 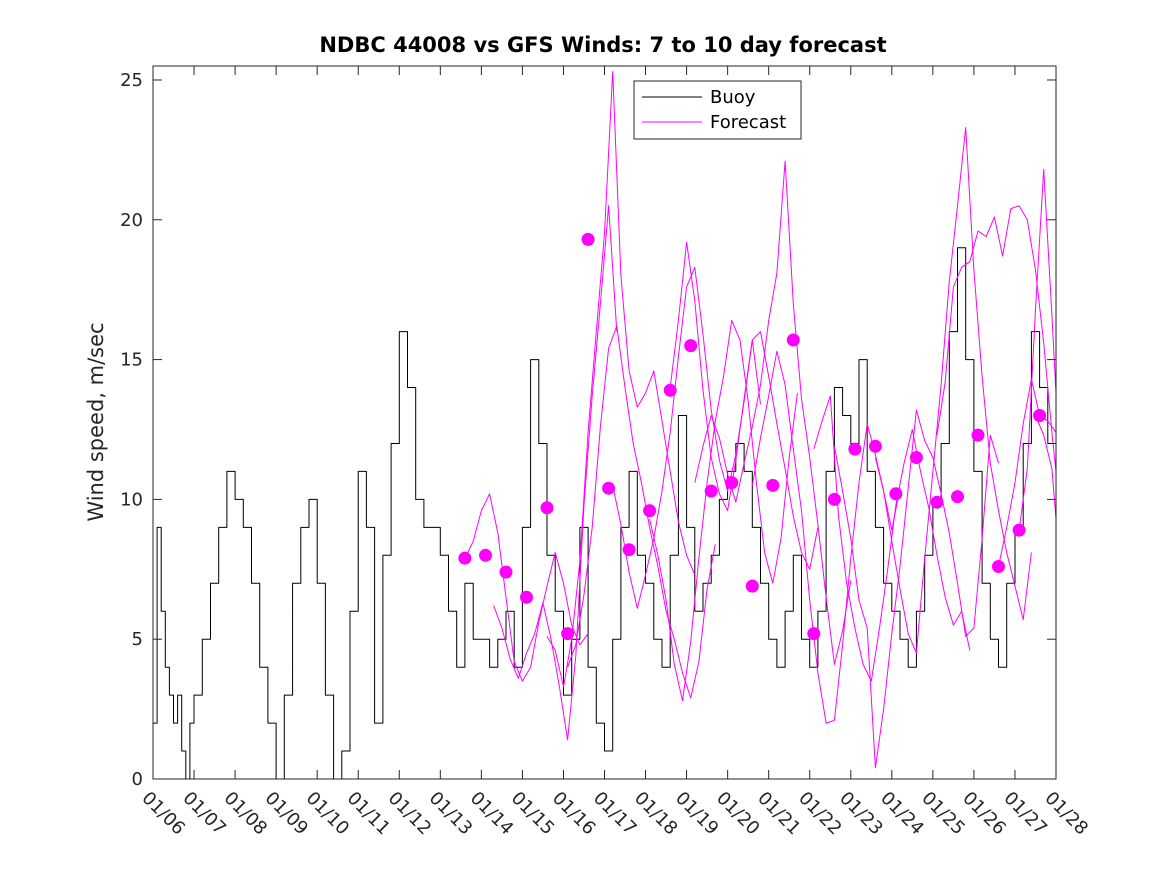 I want to click on y-tick-label: 25, so click(x=131, y=80).